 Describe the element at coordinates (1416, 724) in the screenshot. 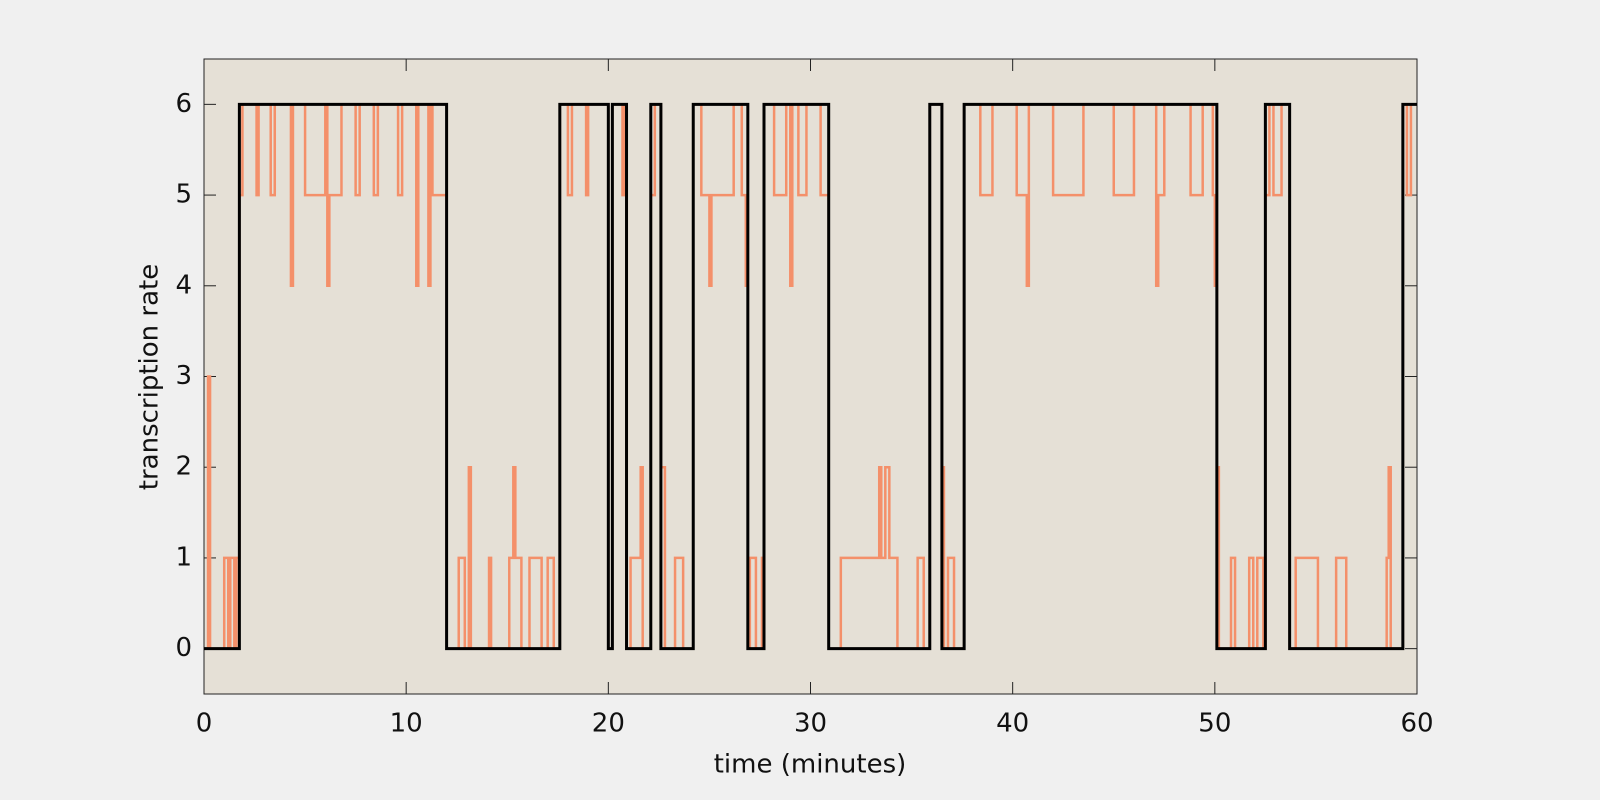

I see `x-tick-label: 60` at that location.